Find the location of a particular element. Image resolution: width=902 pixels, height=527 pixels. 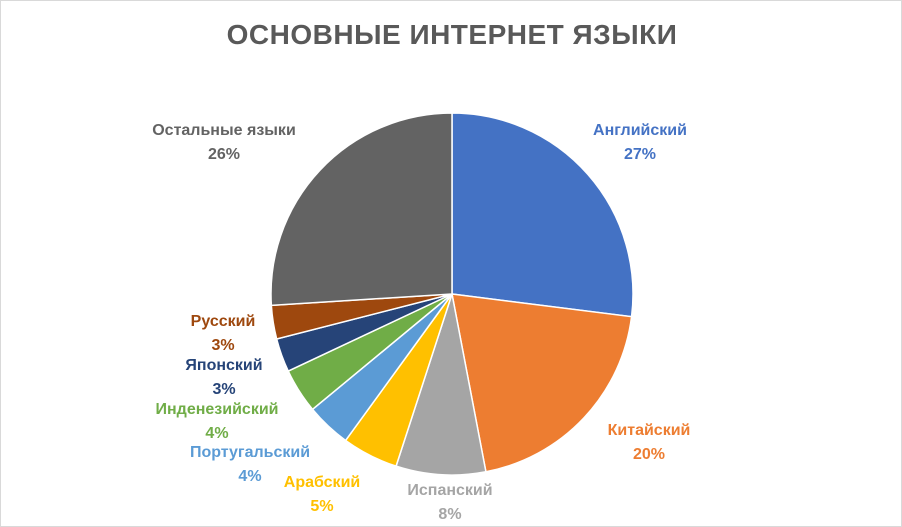

slice-category-label: Остальные языки is located at coordinates (224, 130).